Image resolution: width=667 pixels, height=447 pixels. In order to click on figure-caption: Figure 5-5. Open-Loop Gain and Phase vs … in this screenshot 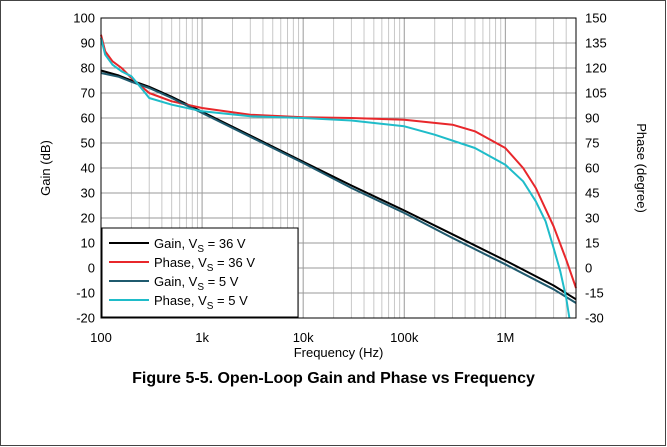, I will do `click(333, 378)`.